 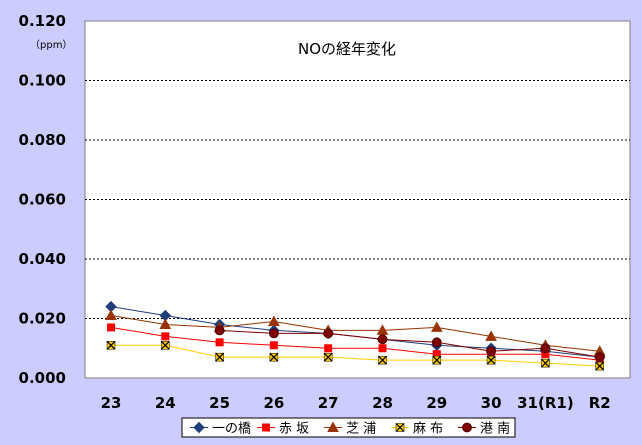 What do you see at coordinates (165, 403) in the screenshot?
I see `x-tick-label: 24` at bounding box center [165, 403].